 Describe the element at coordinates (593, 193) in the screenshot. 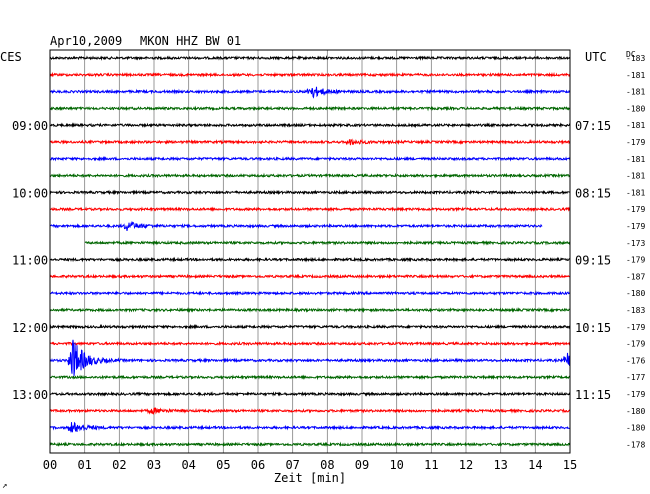

I see `right-time-0815: 08:15` at that location.